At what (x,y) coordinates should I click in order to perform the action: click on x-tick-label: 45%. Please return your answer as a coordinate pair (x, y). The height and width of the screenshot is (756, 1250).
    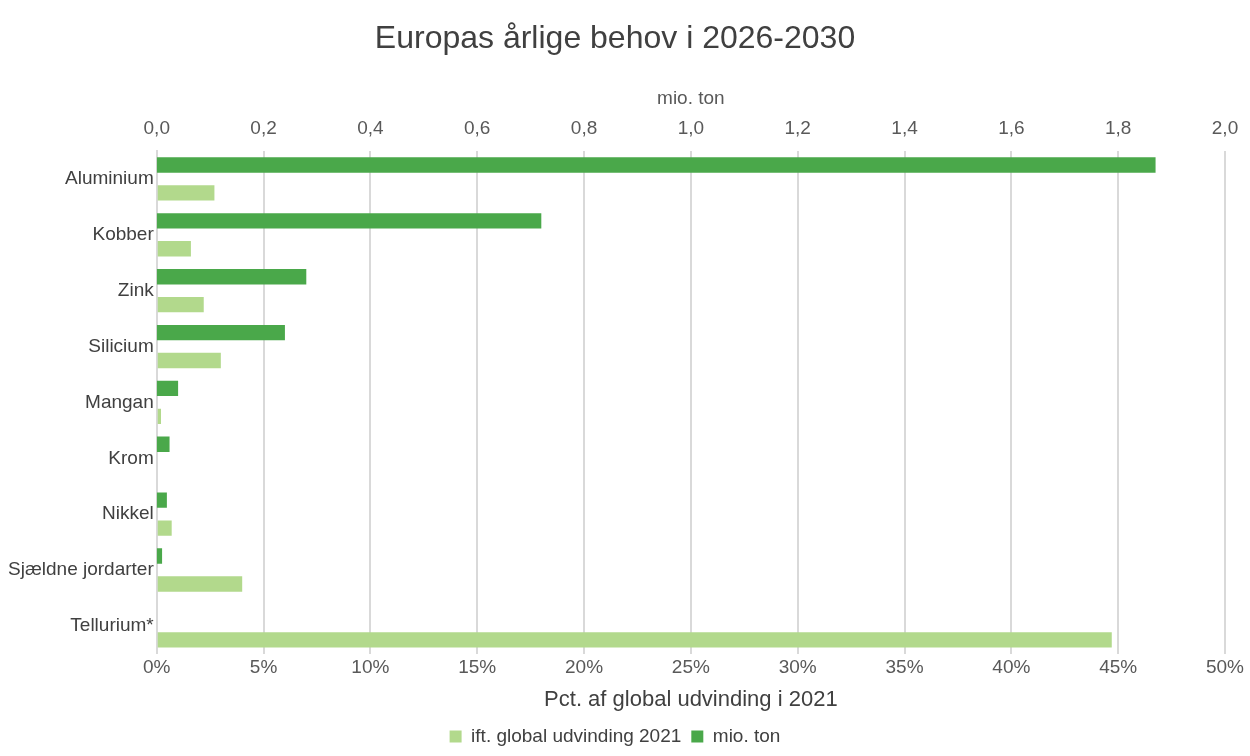
    Looking at the image, I should click on (1118, 667).